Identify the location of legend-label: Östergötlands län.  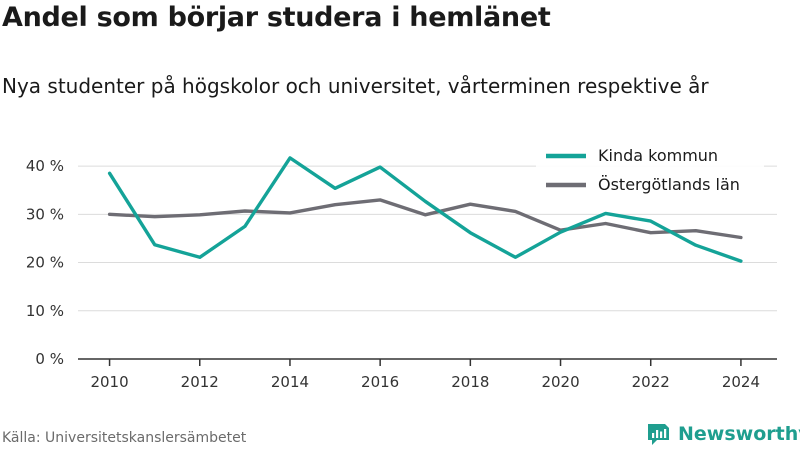
(669, 184).